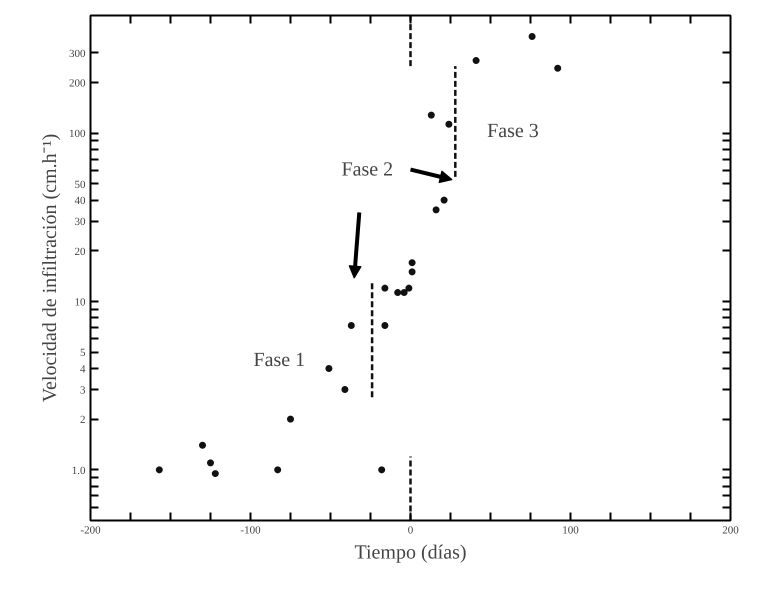 Image resolution: width=760 pixels, height=601 pixels. Describe the element at coordinates (80, 302) in the screenshot. I see `y-tick-label: 10` at that location.